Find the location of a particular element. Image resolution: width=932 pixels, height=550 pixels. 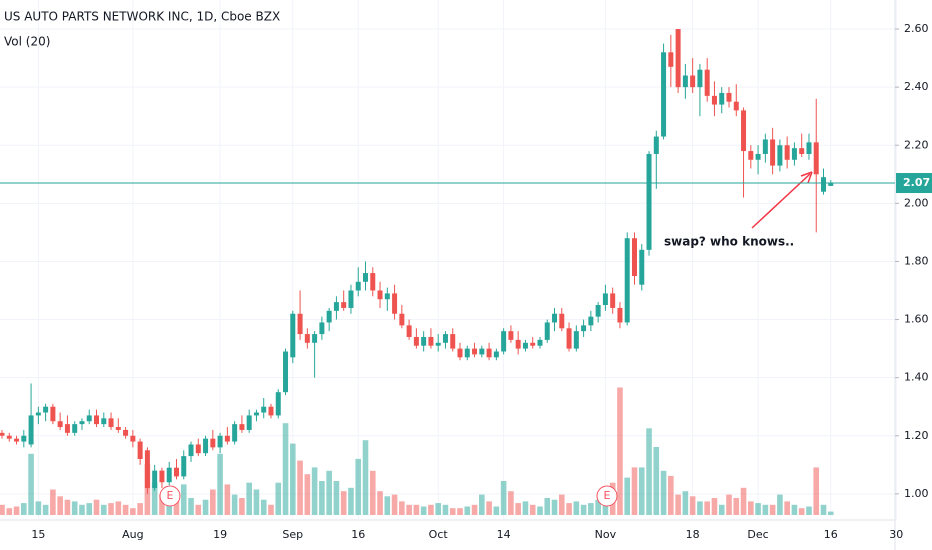

x-tick-label: Dec is located at coordinates (757, 534).